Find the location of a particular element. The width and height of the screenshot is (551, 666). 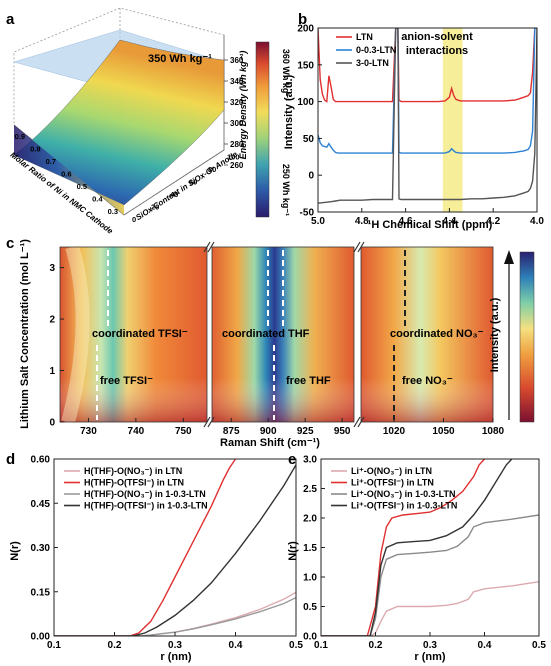

panel-c-x-tick-label: 730 is located at coordinates (88, 431).